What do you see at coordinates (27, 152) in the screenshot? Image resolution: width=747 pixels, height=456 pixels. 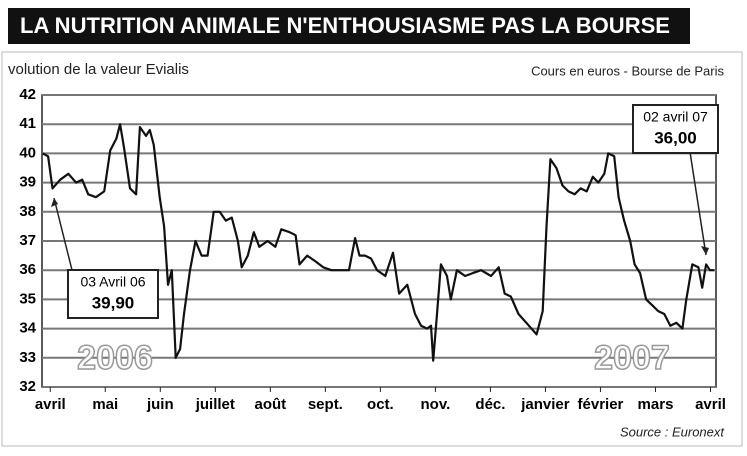 I see `y-tick-label: 40` at bounding box center [27, 152].